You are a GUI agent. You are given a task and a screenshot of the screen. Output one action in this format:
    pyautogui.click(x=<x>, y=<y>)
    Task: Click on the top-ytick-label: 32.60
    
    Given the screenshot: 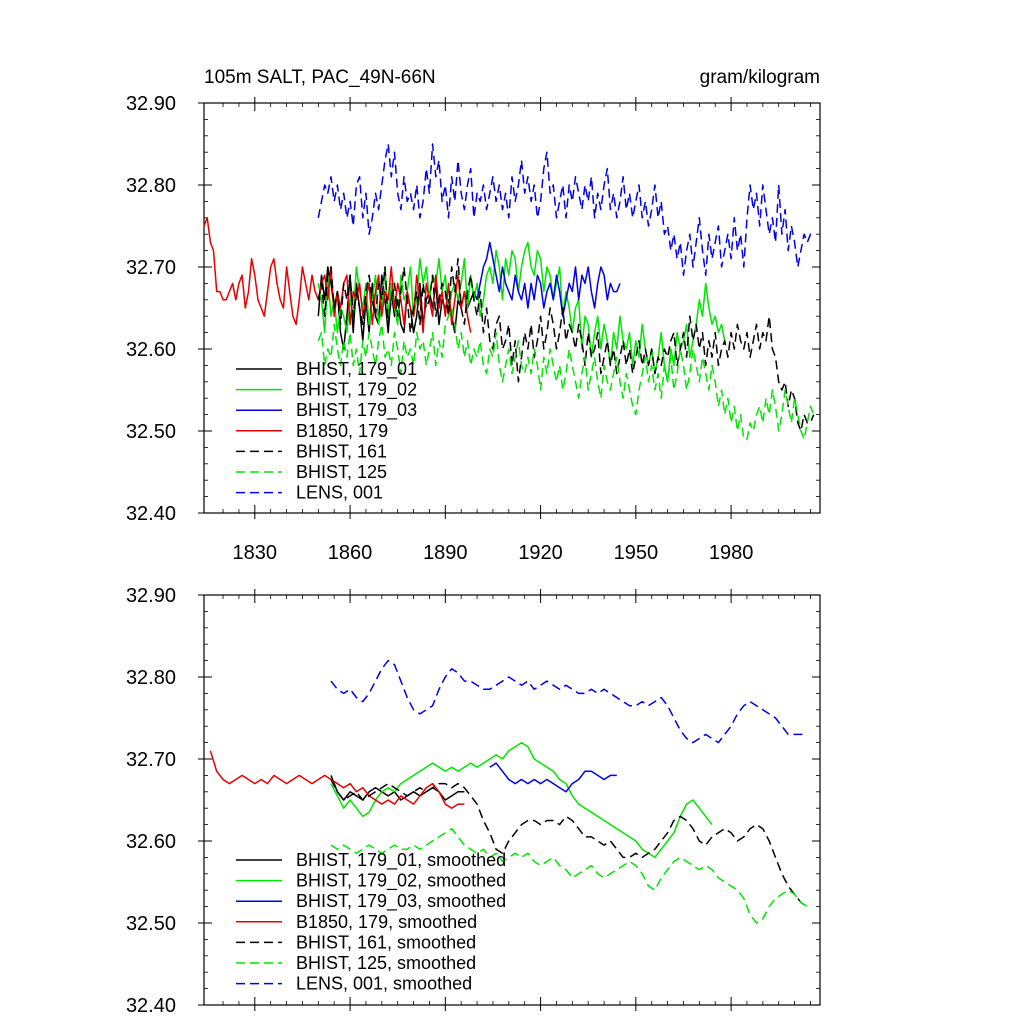 What is the action you would take?
    pyautogui.click(x=151, y=350)
    